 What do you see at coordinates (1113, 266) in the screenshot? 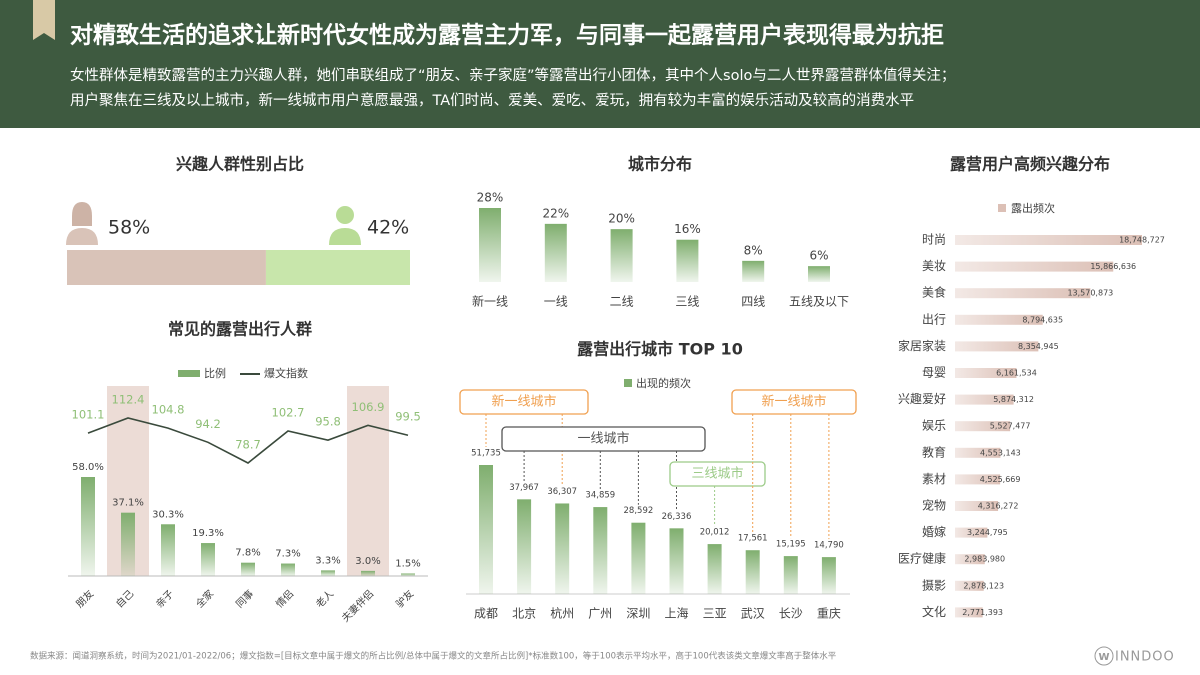
I see `value-label: 15,866,636` at bounding box center [1113, 266].